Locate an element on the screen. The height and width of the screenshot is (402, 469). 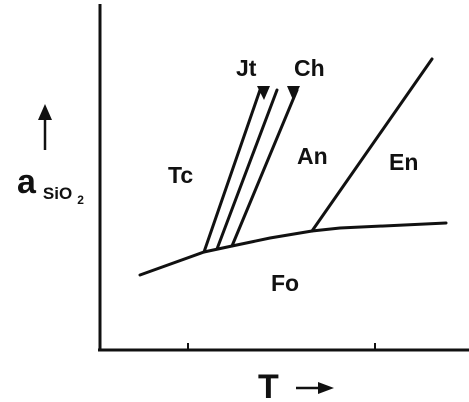
x-axis-label: T is located at coordinates (268, 385).